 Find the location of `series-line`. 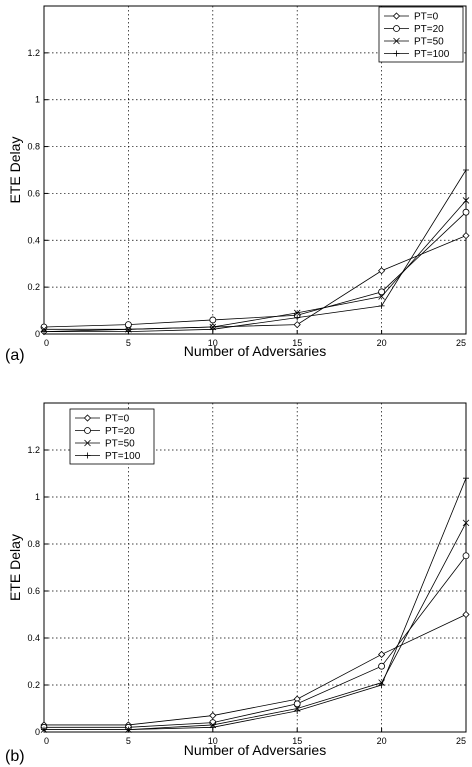

series-line is located at coordinates (255, 269).